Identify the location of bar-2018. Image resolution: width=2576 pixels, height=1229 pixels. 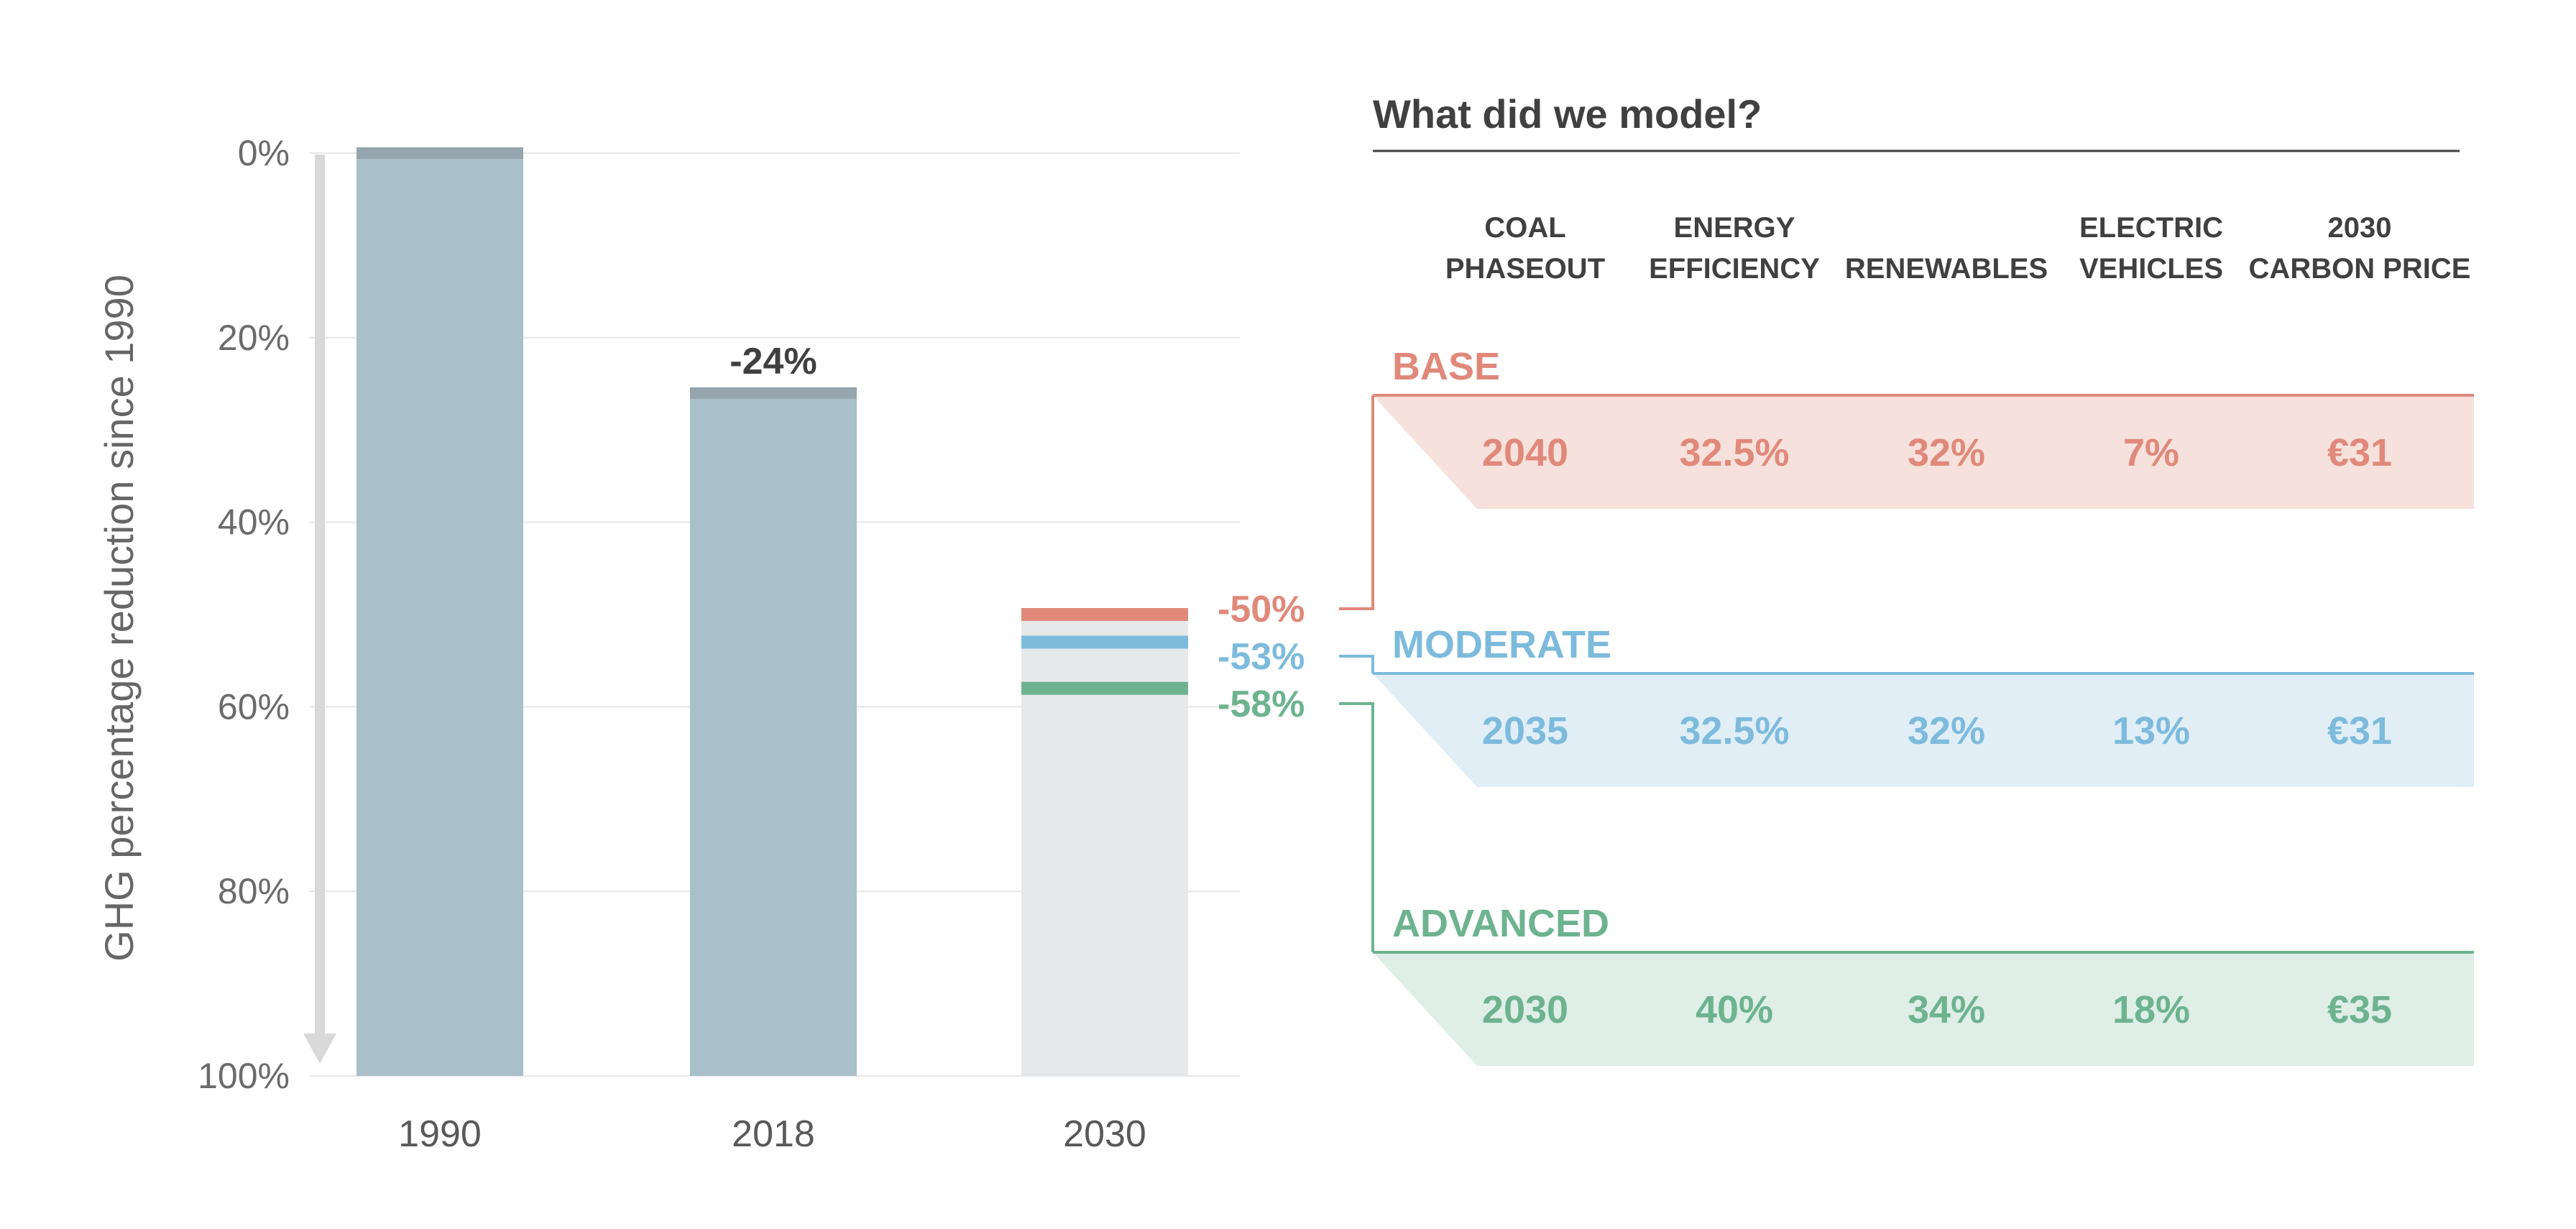
(773, 734).